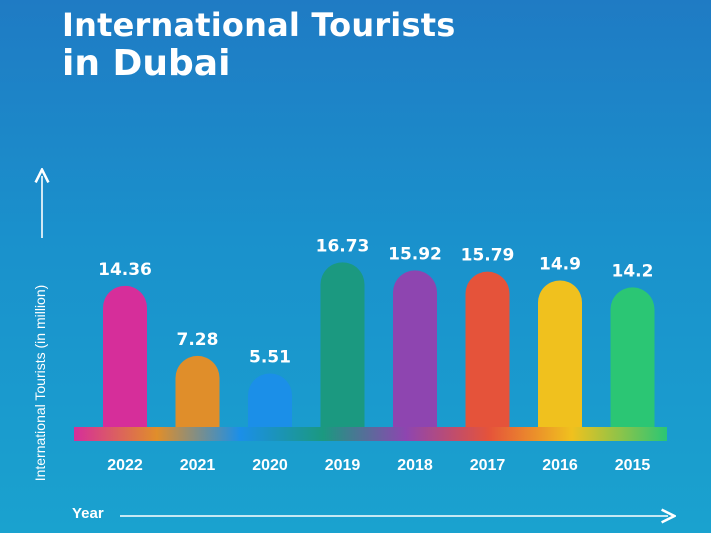 This screenshot has width=711, height=533. I want to click on x-tick-2021: 2021, so click(198, 465).